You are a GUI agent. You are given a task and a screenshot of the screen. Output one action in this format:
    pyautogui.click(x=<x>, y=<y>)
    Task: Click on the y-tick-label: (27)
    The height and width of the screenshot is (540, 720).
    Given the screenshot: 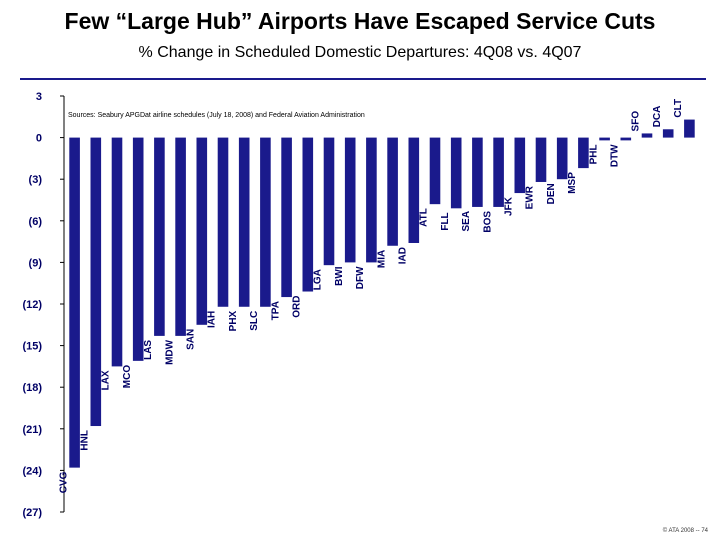 What is the action you would take?
    pyautogui.click(x=32, y=513)
    